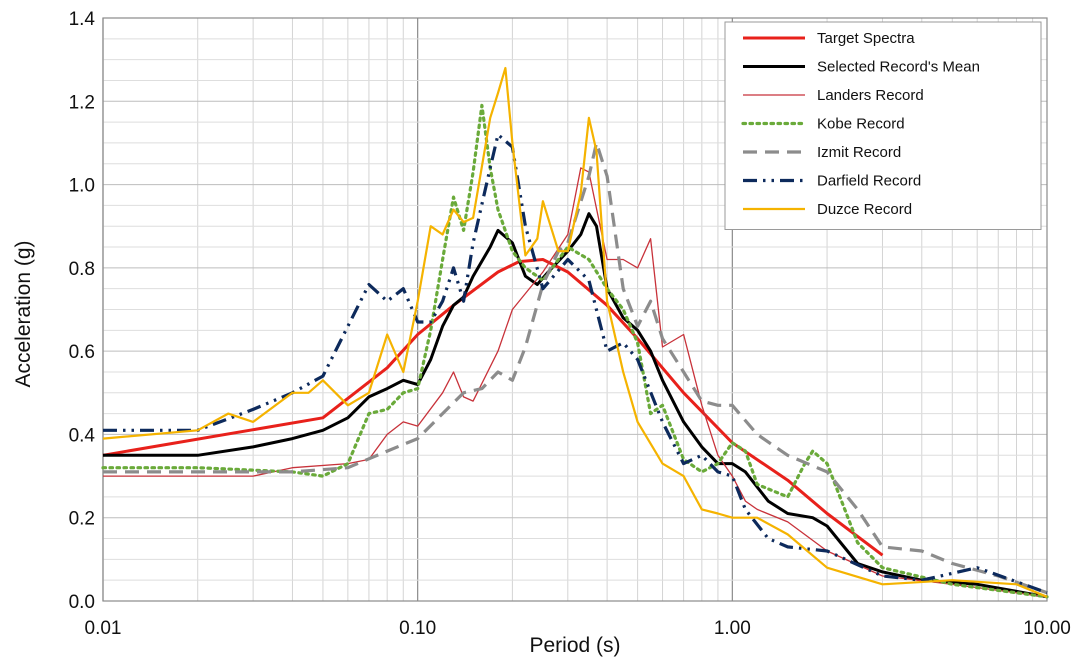 This screenshot has height=659, width=1084. What do you see at coordinates (898, 67) in the screenshot?
I see `legend-label-selected-record-s-mean: Selected Record's Mean` at bounding box center [898, 67].